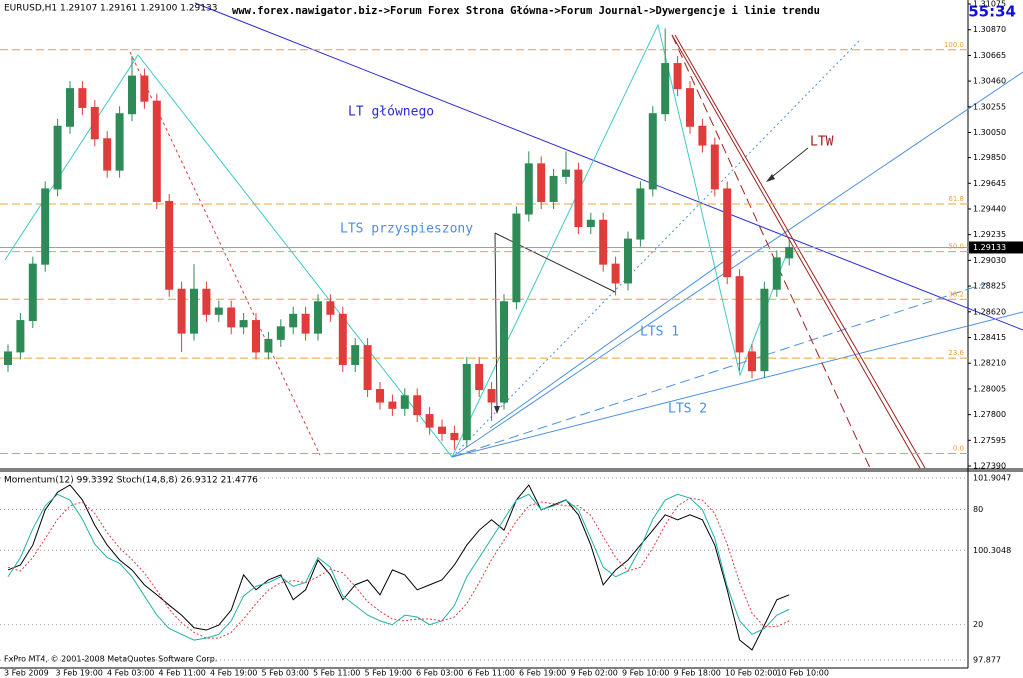  Describe the element at coordinates (391, 112) in the screenshot. I see `annotation: LT głównego` at that location.